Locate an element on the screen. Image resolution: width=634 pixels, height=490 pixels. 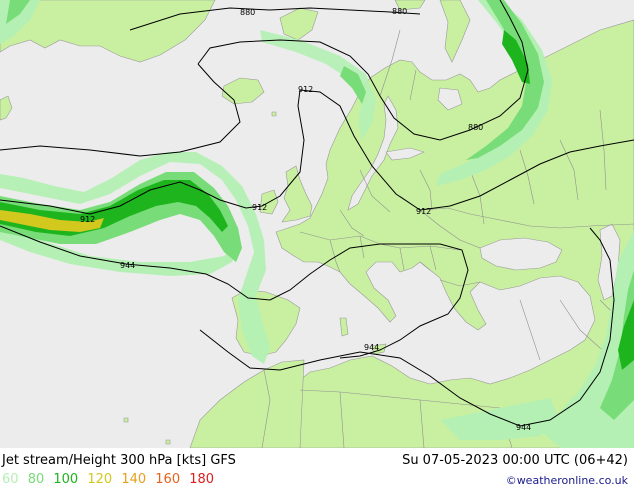
legend-item-120: 120 is located at coordinates (100, 479).